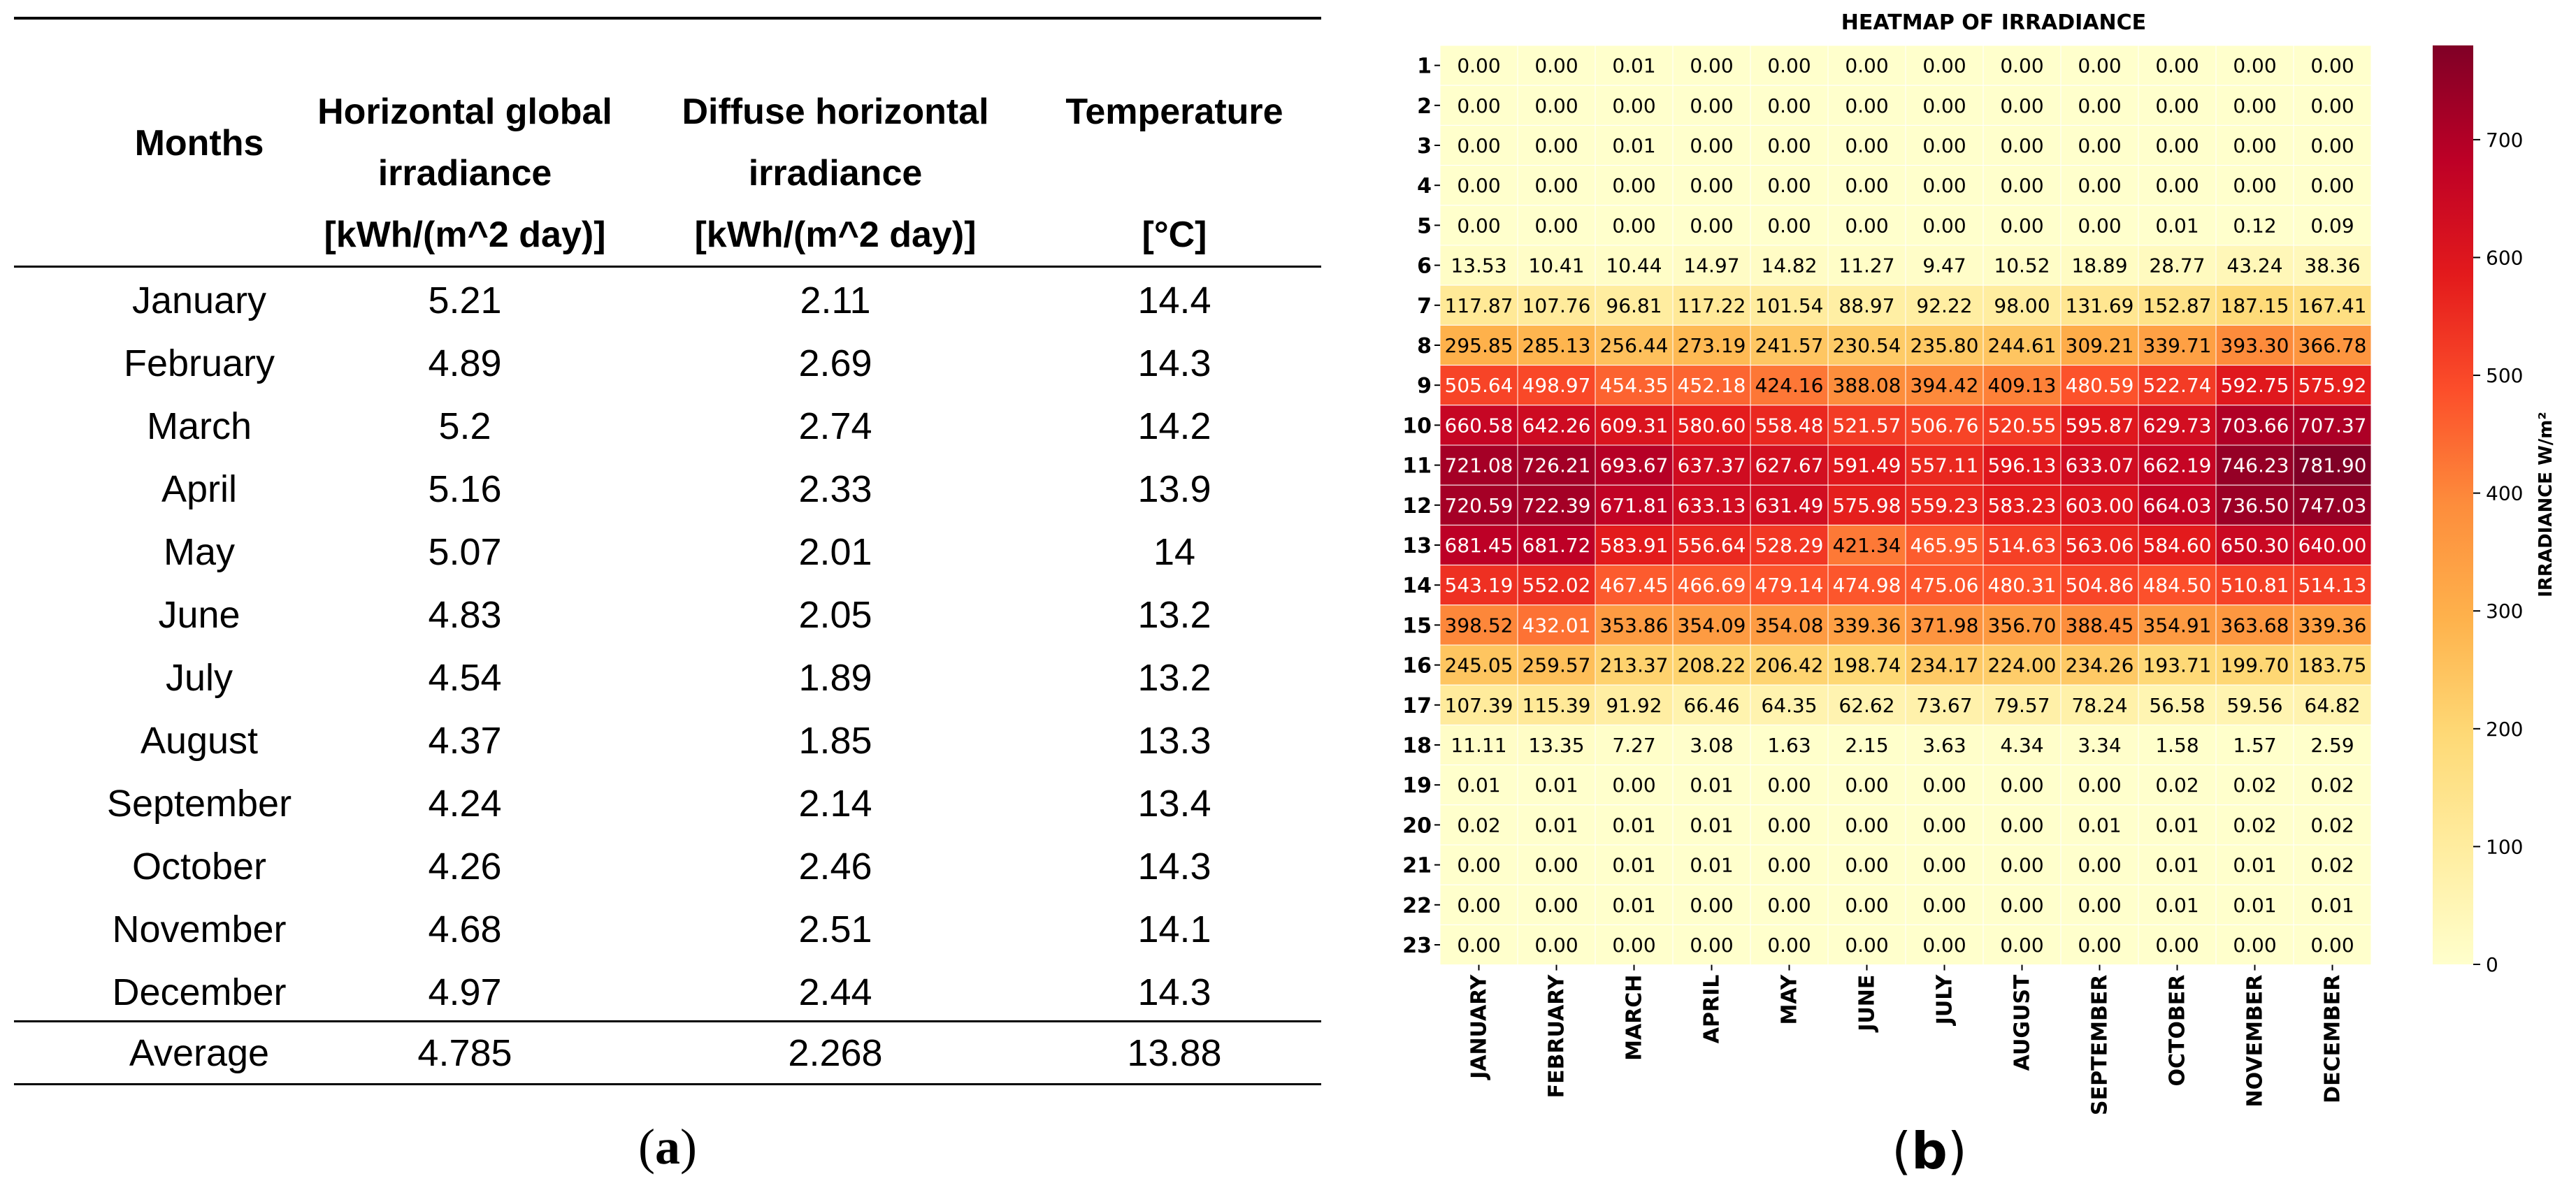 Image resolution: width=2576 pixels, height=1188 pixels. I want to click on heatmap-cell-label: 664.03, so click(2177, 506).